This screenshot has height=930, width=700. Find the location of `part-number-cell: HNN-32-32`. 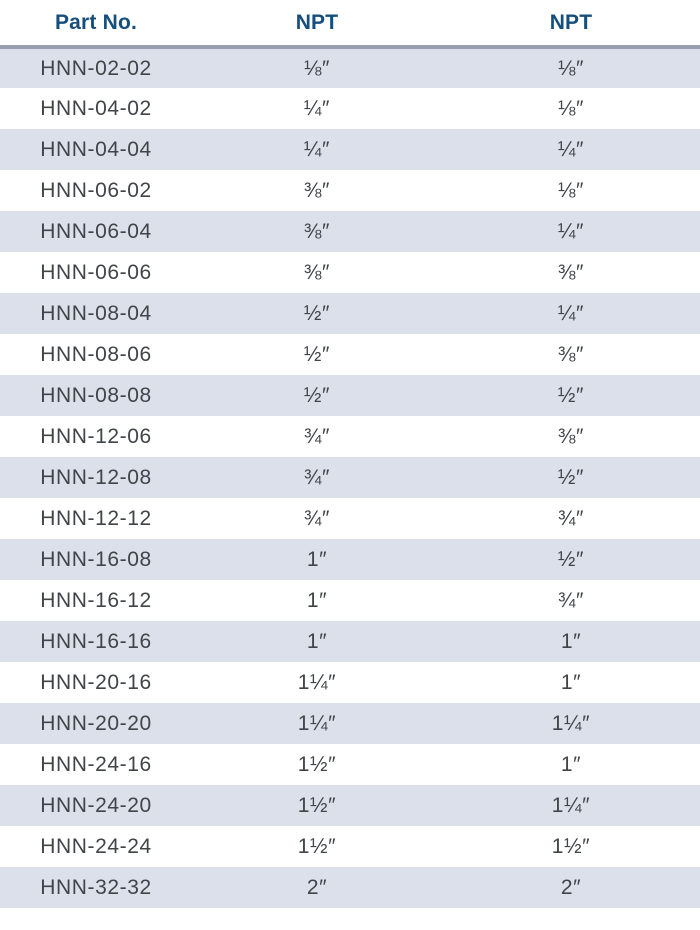

part-number-cell: HNN-32-32 is located at coordinates (96, 887).